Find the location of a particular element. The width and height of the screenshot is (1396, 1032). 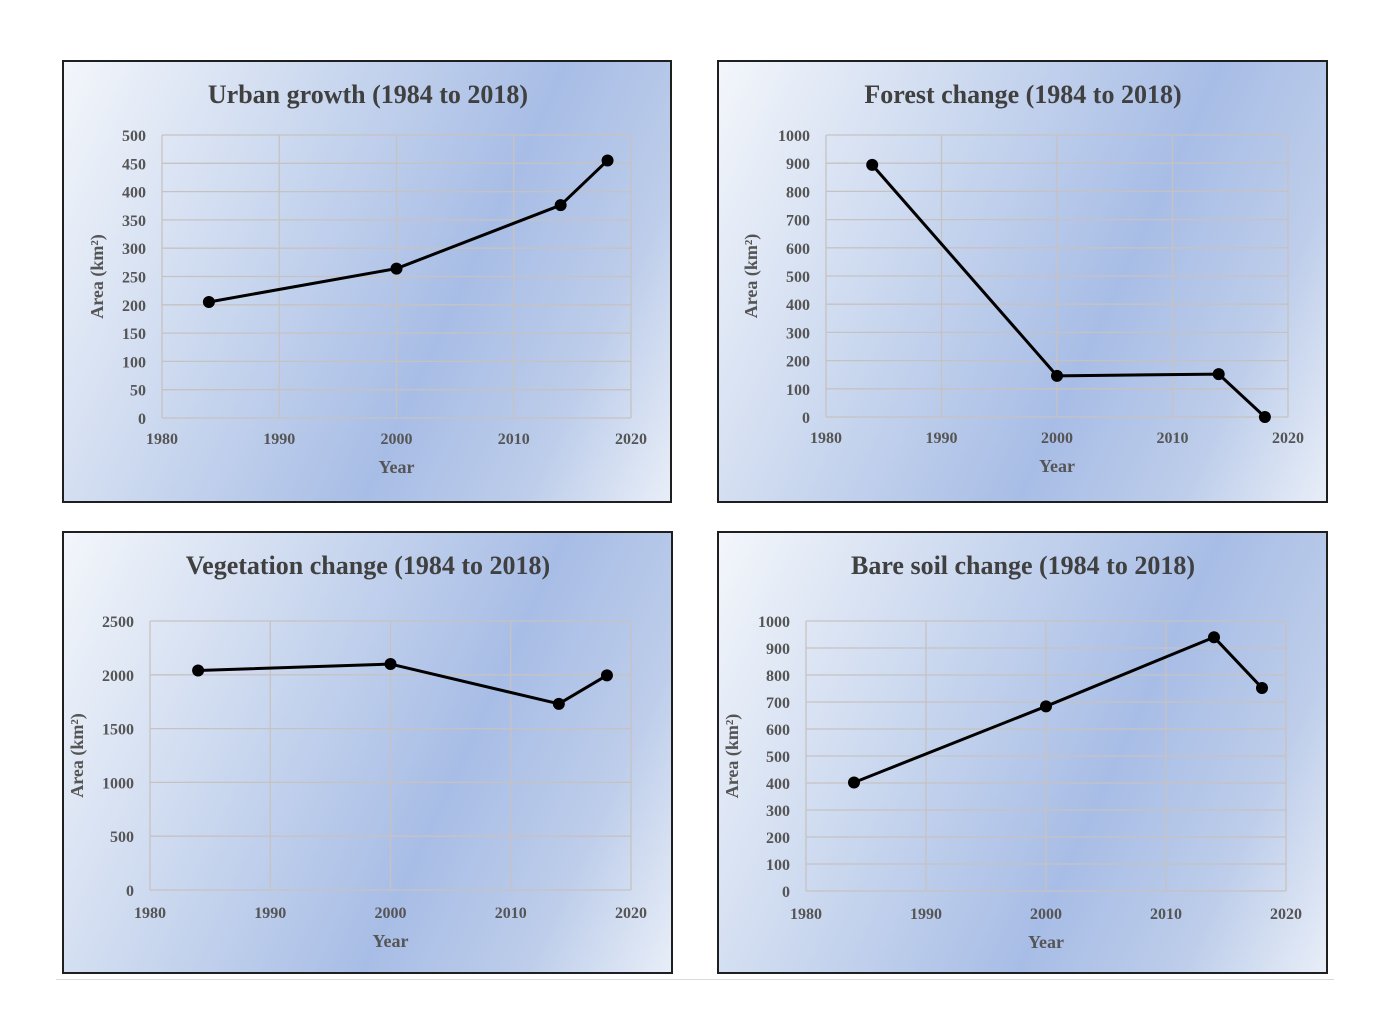

y-tick-label: 2500 is located at coordinates (118, 622).